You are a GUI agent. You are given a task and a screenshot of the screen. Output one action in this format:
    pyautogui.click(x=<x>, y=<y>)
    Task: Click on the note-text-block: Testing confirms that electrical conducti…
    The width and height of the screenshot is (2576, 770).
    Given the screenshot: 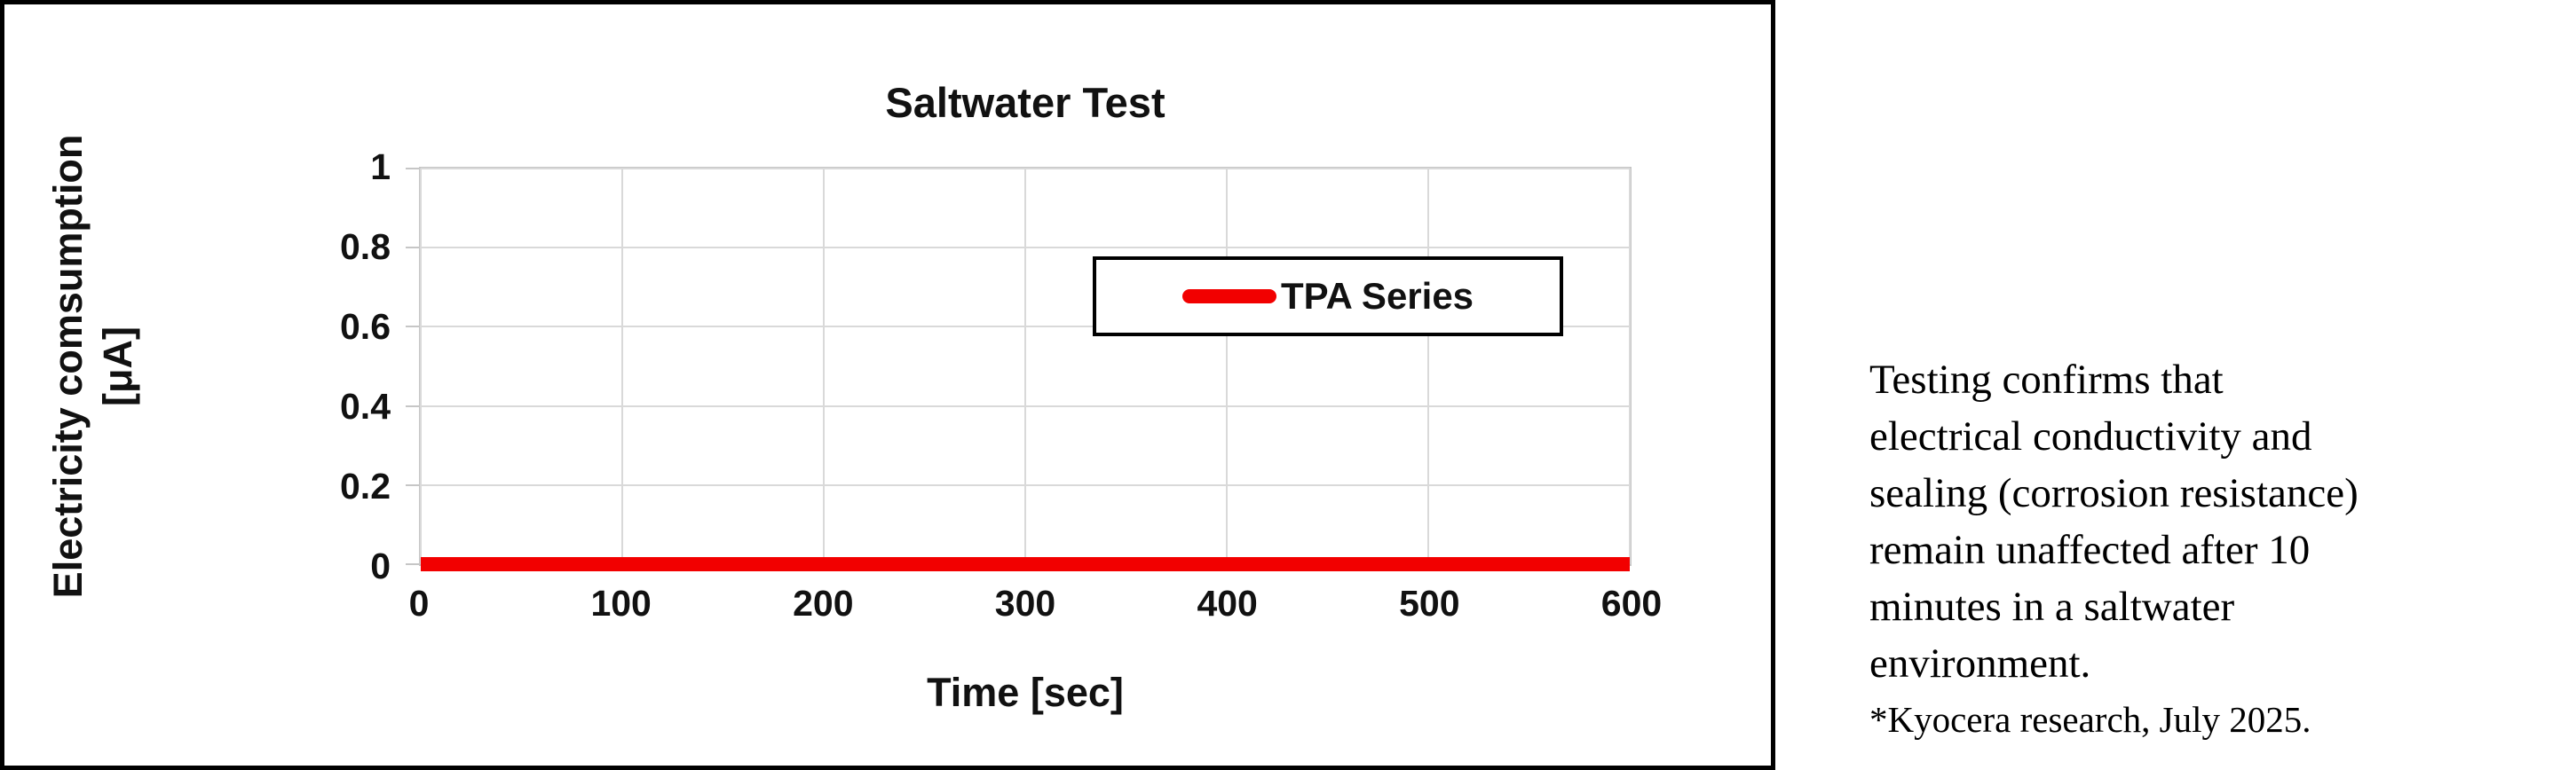 What is the action you would take?
    pyautogui.click(x=2222, y=547)
    